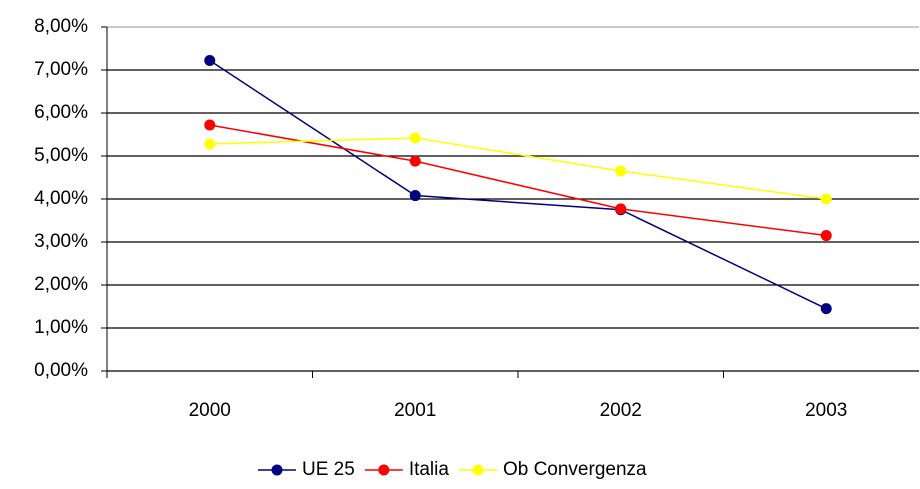 The width and height of the screenshot is (920, 489). Describe the element at coordinates (61, 198) in the screenshot. I see `y-tick-label: 4,00%` at that location.